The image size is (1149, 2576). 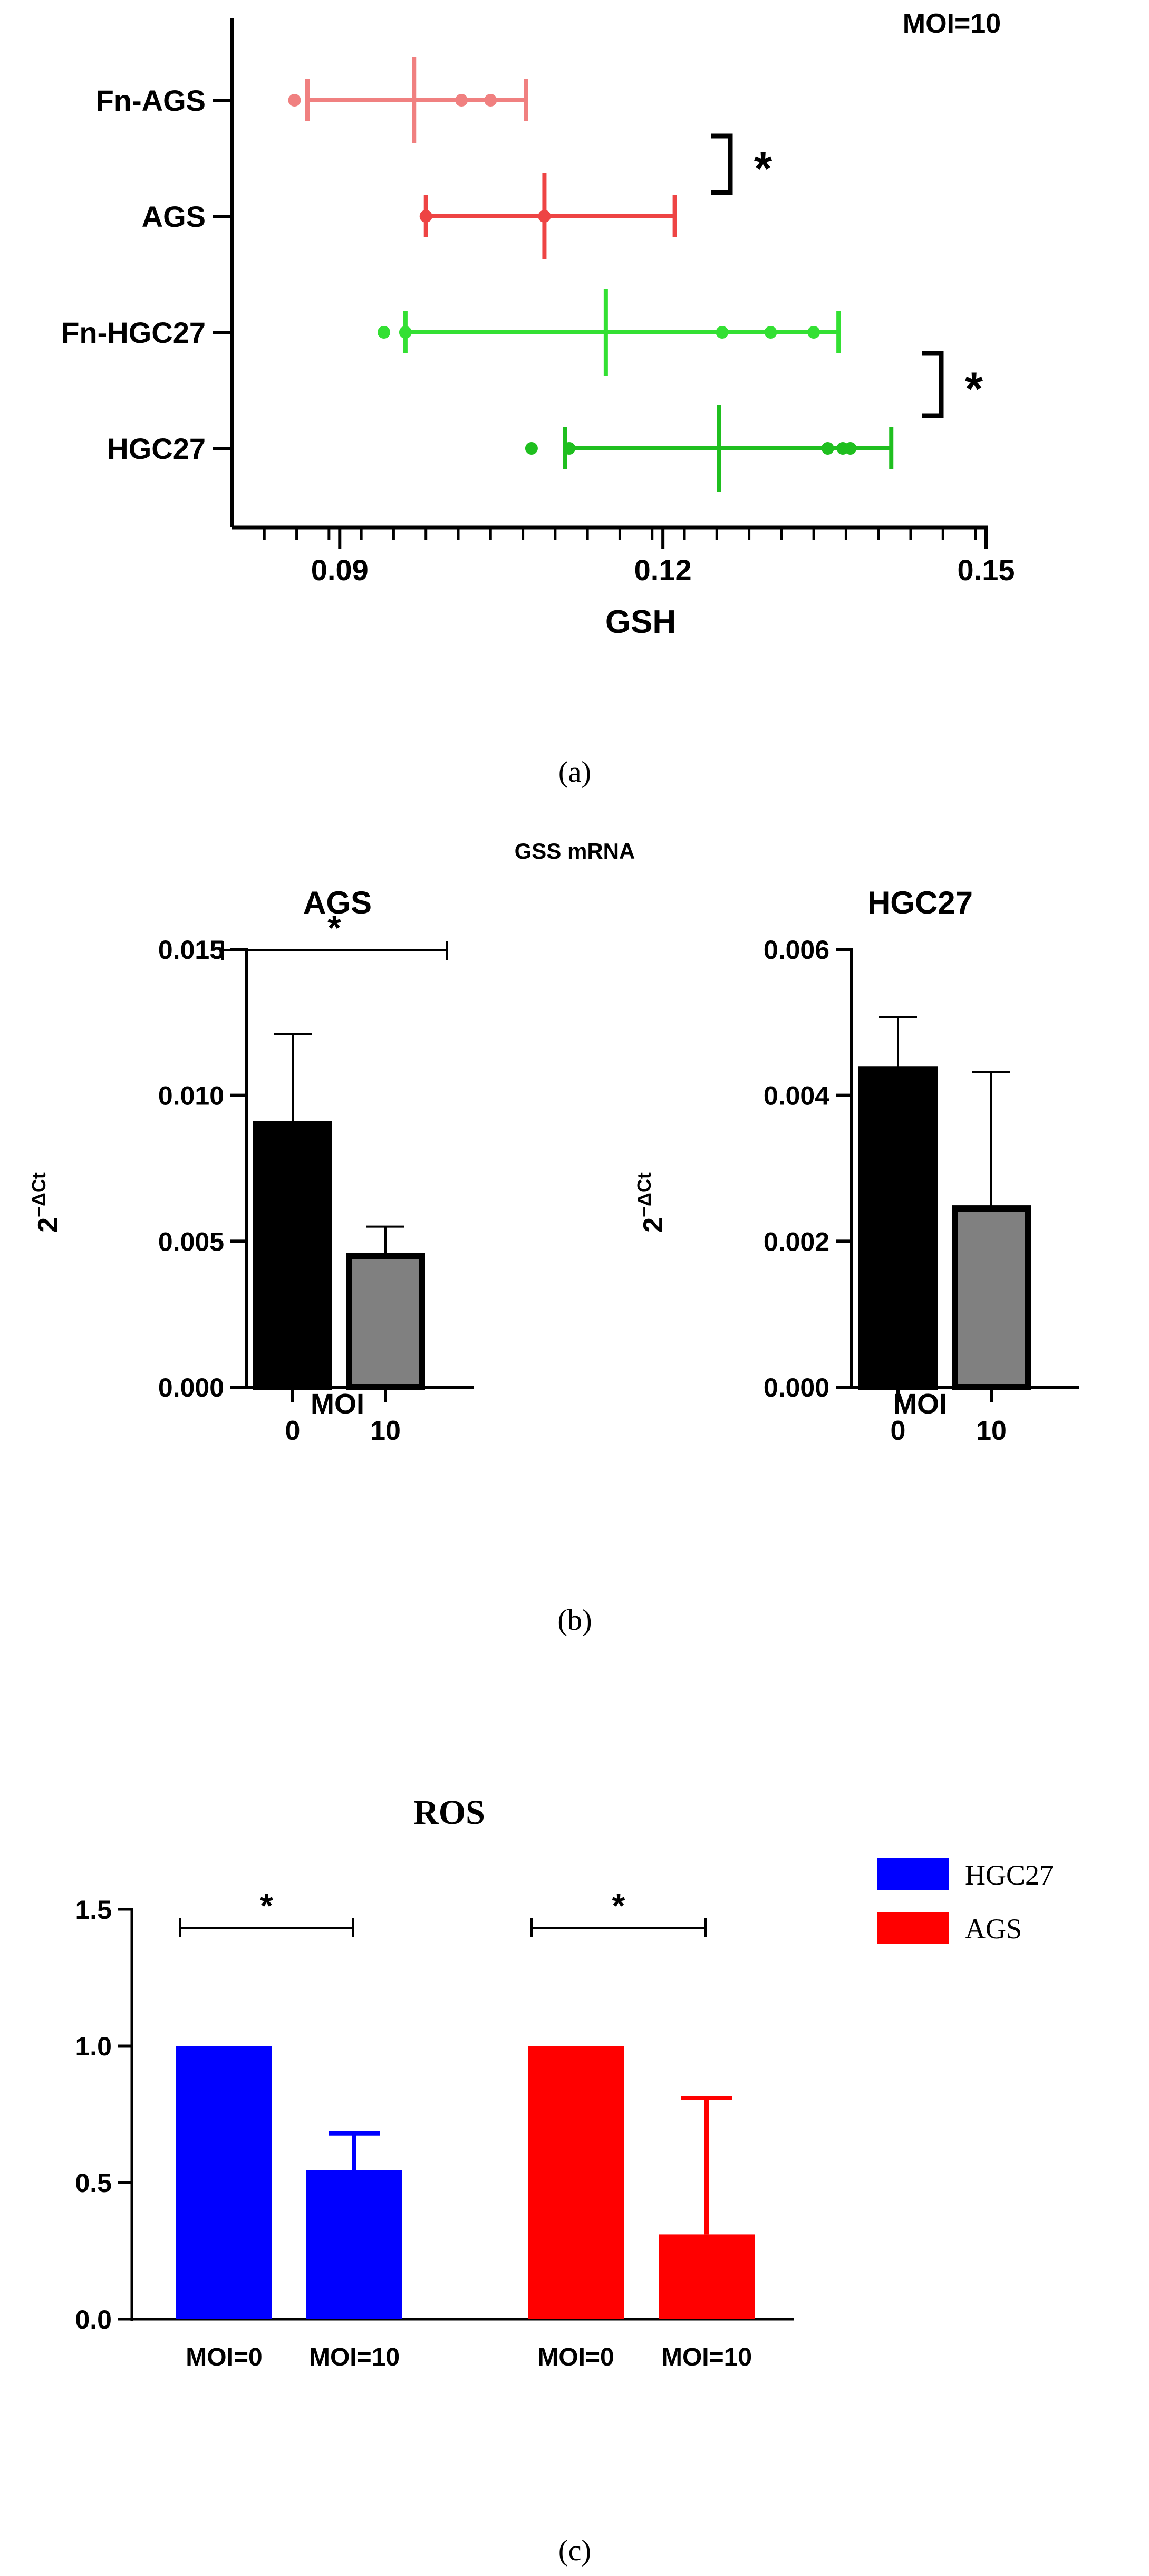 I want to click on panel-a-category-label: Fn-AGS, so click(x=151, y=101).